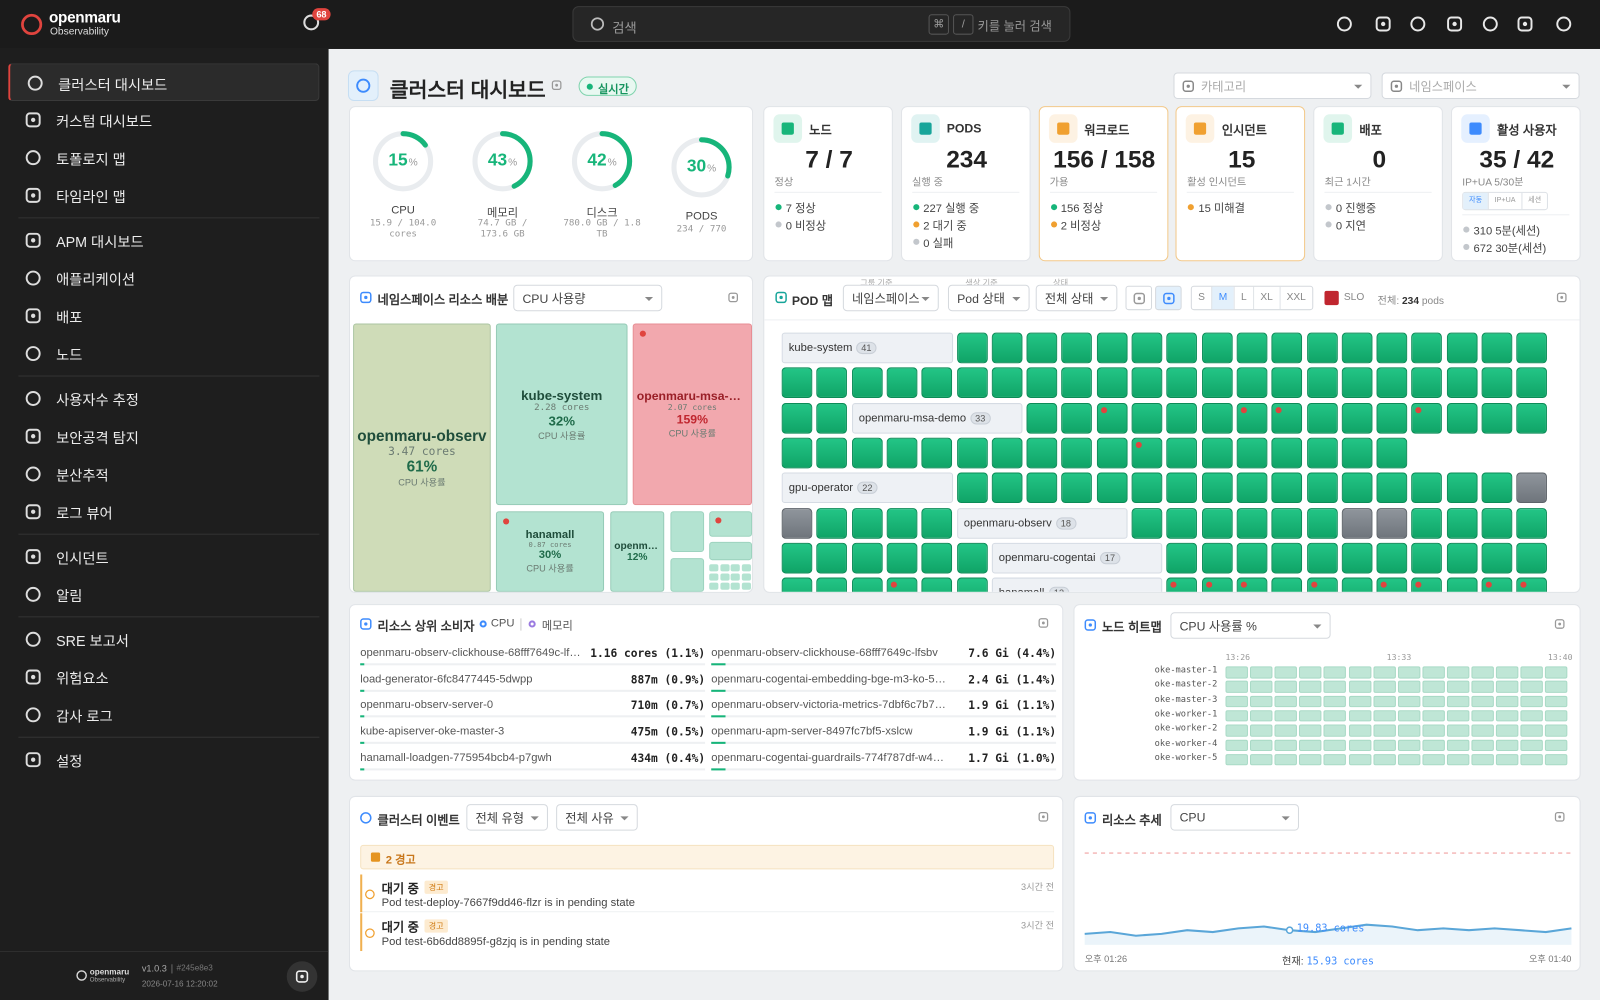 The width and height of the screenshot is (1600, 1000). I want to click on card-tab: 세션, so click(1534, 201).